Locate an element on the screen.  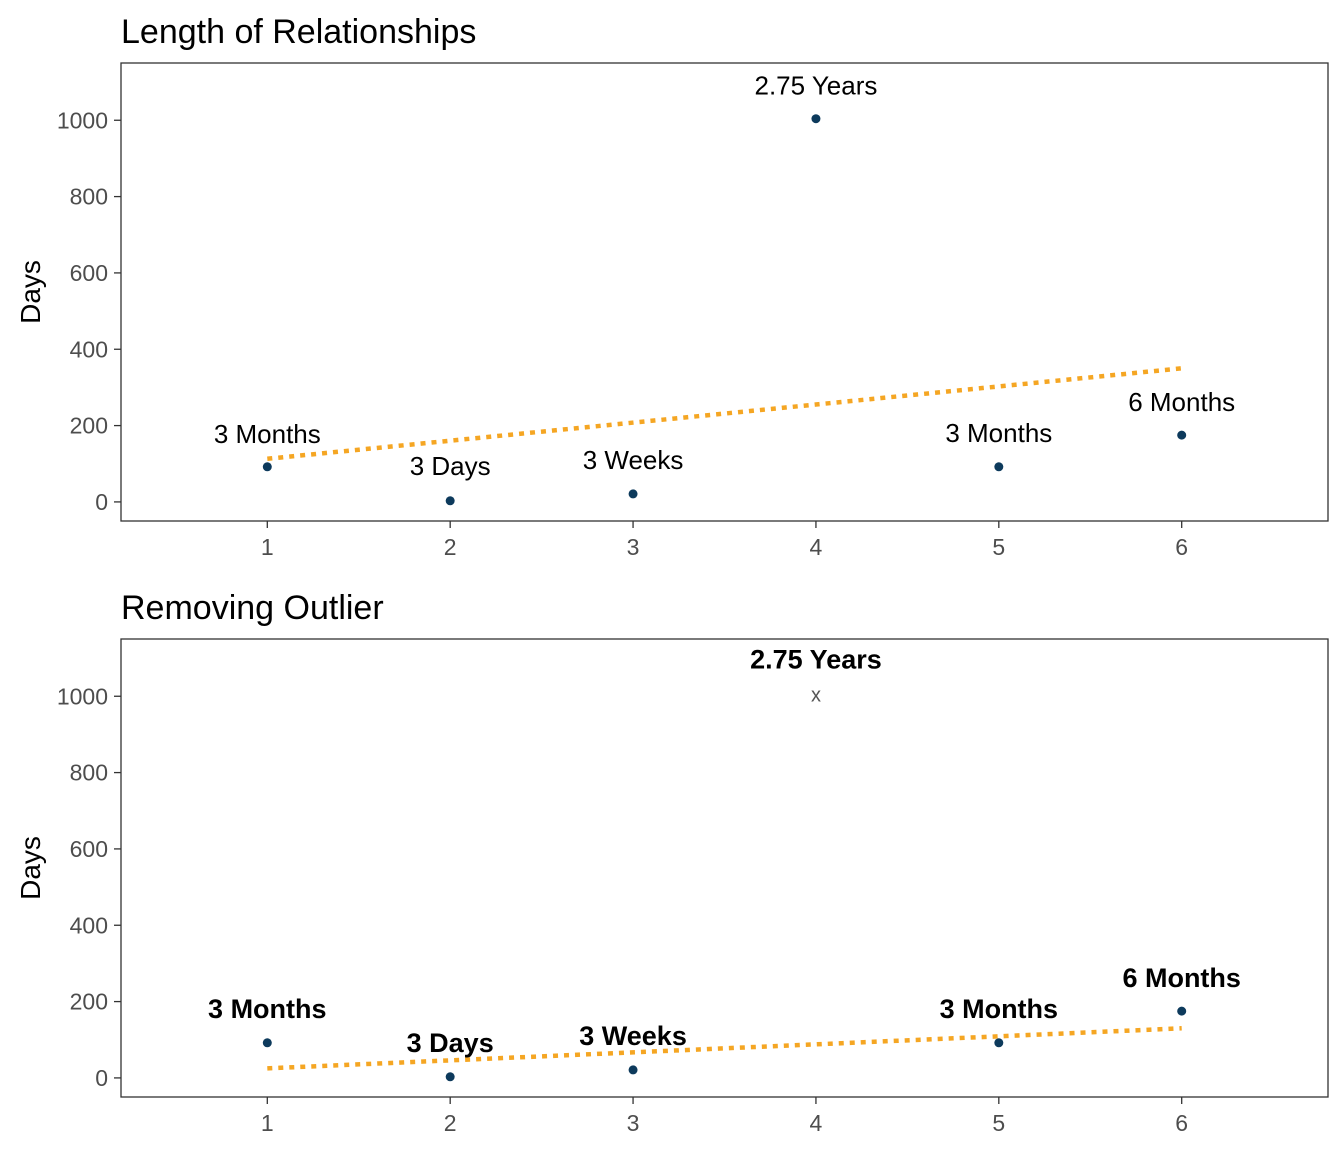
y-axis-label-2: Days is located at coordinates (30, 868).